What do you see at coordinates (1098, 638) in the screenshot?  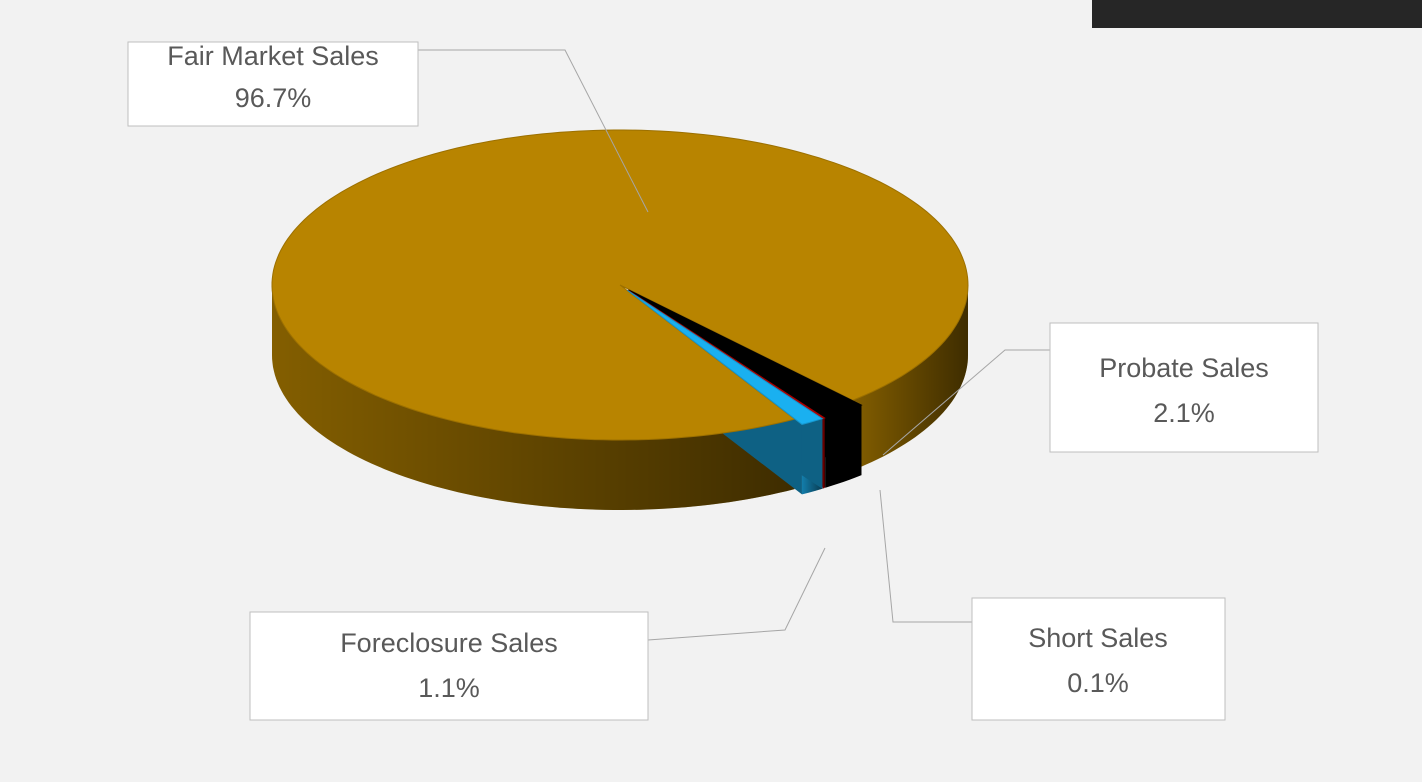 I see `slice-label: Short Sales` at bounding box center [1098, 638].